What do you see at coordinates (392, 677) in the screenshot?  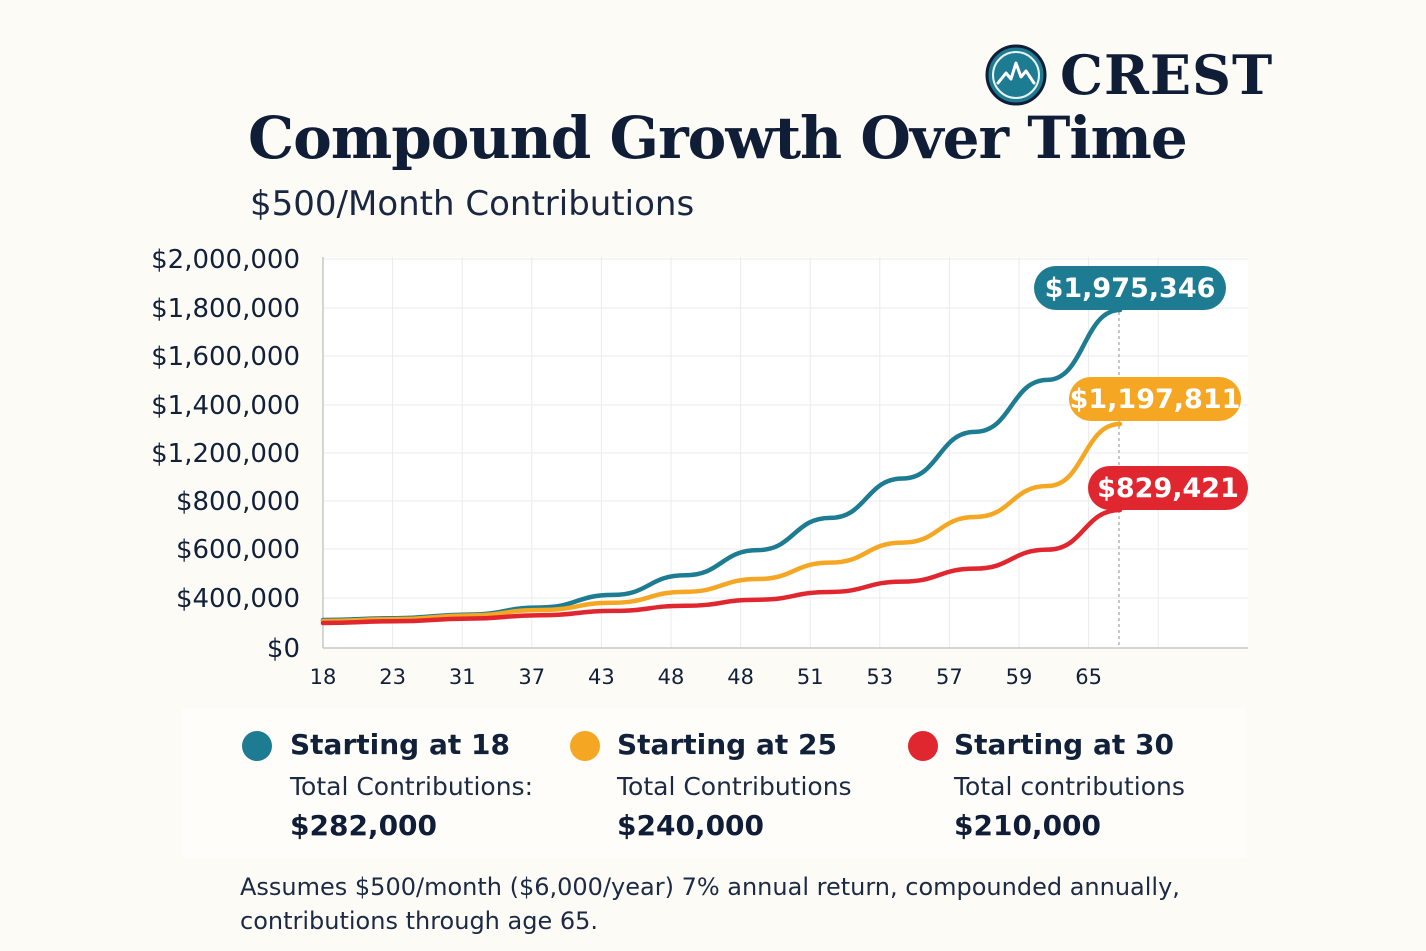 I see `x-tick-label: 23` at bounding box center [392, 677].